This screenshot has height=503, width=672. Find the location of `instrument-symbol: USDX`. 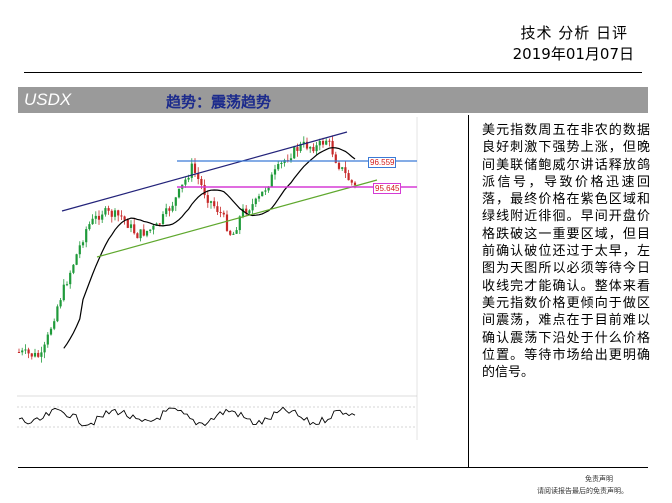

instrument-symbol: USDX is located at coordinates (48, 99).